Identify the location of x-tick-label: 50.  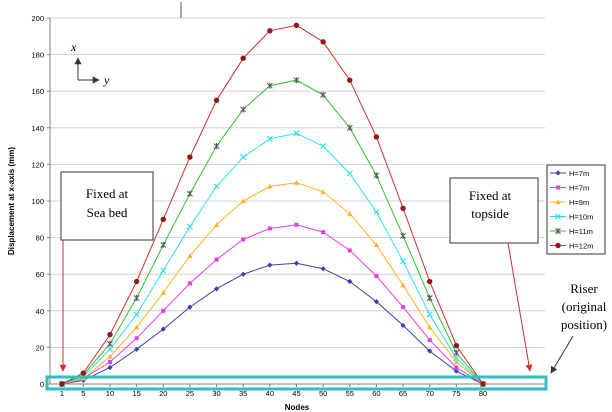
(323, 393).